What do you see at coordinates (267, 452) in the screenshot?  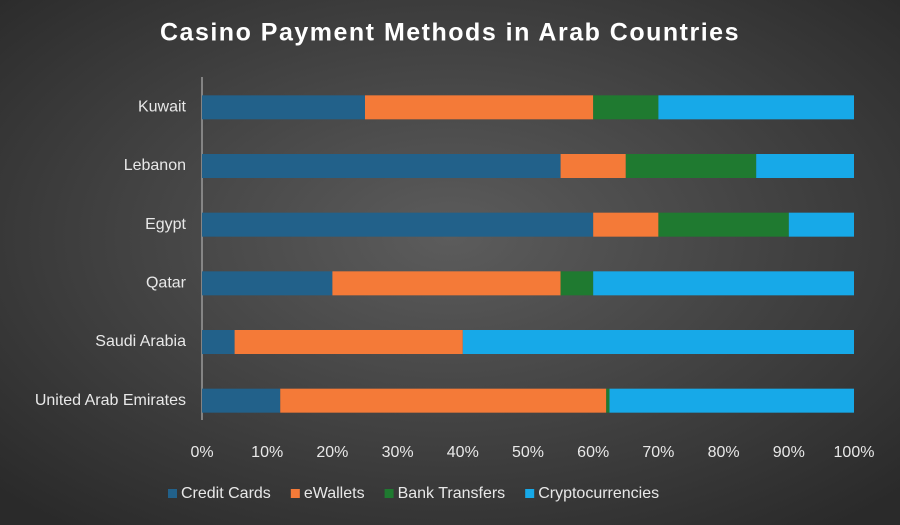 I see `x-tick-label: 10%` at bounding box center [267, 452].